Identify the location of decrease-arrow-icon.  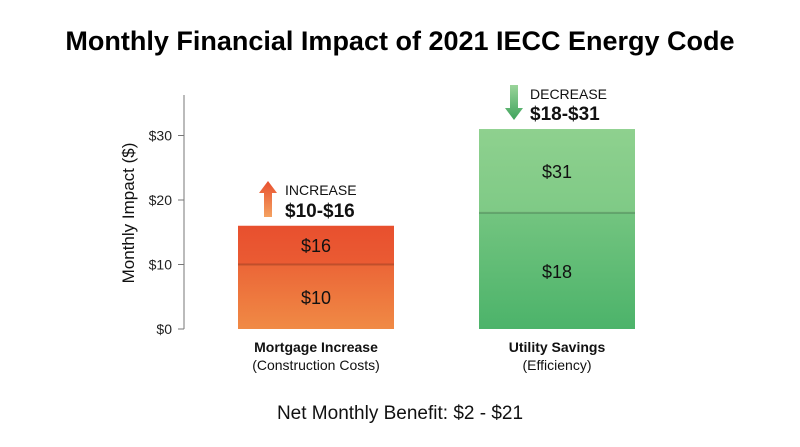
(514, 102).